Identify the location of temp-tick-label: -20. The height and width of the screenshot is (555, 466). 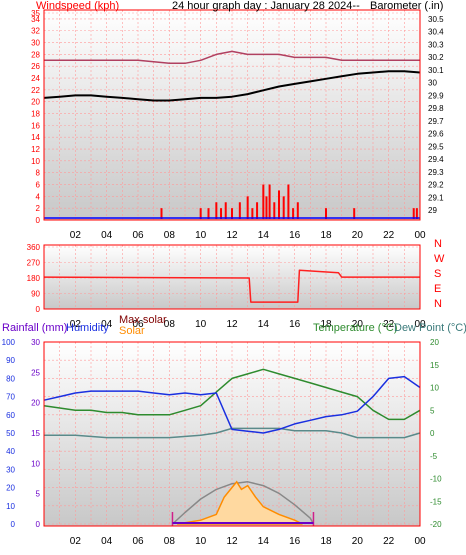
(436, 524).